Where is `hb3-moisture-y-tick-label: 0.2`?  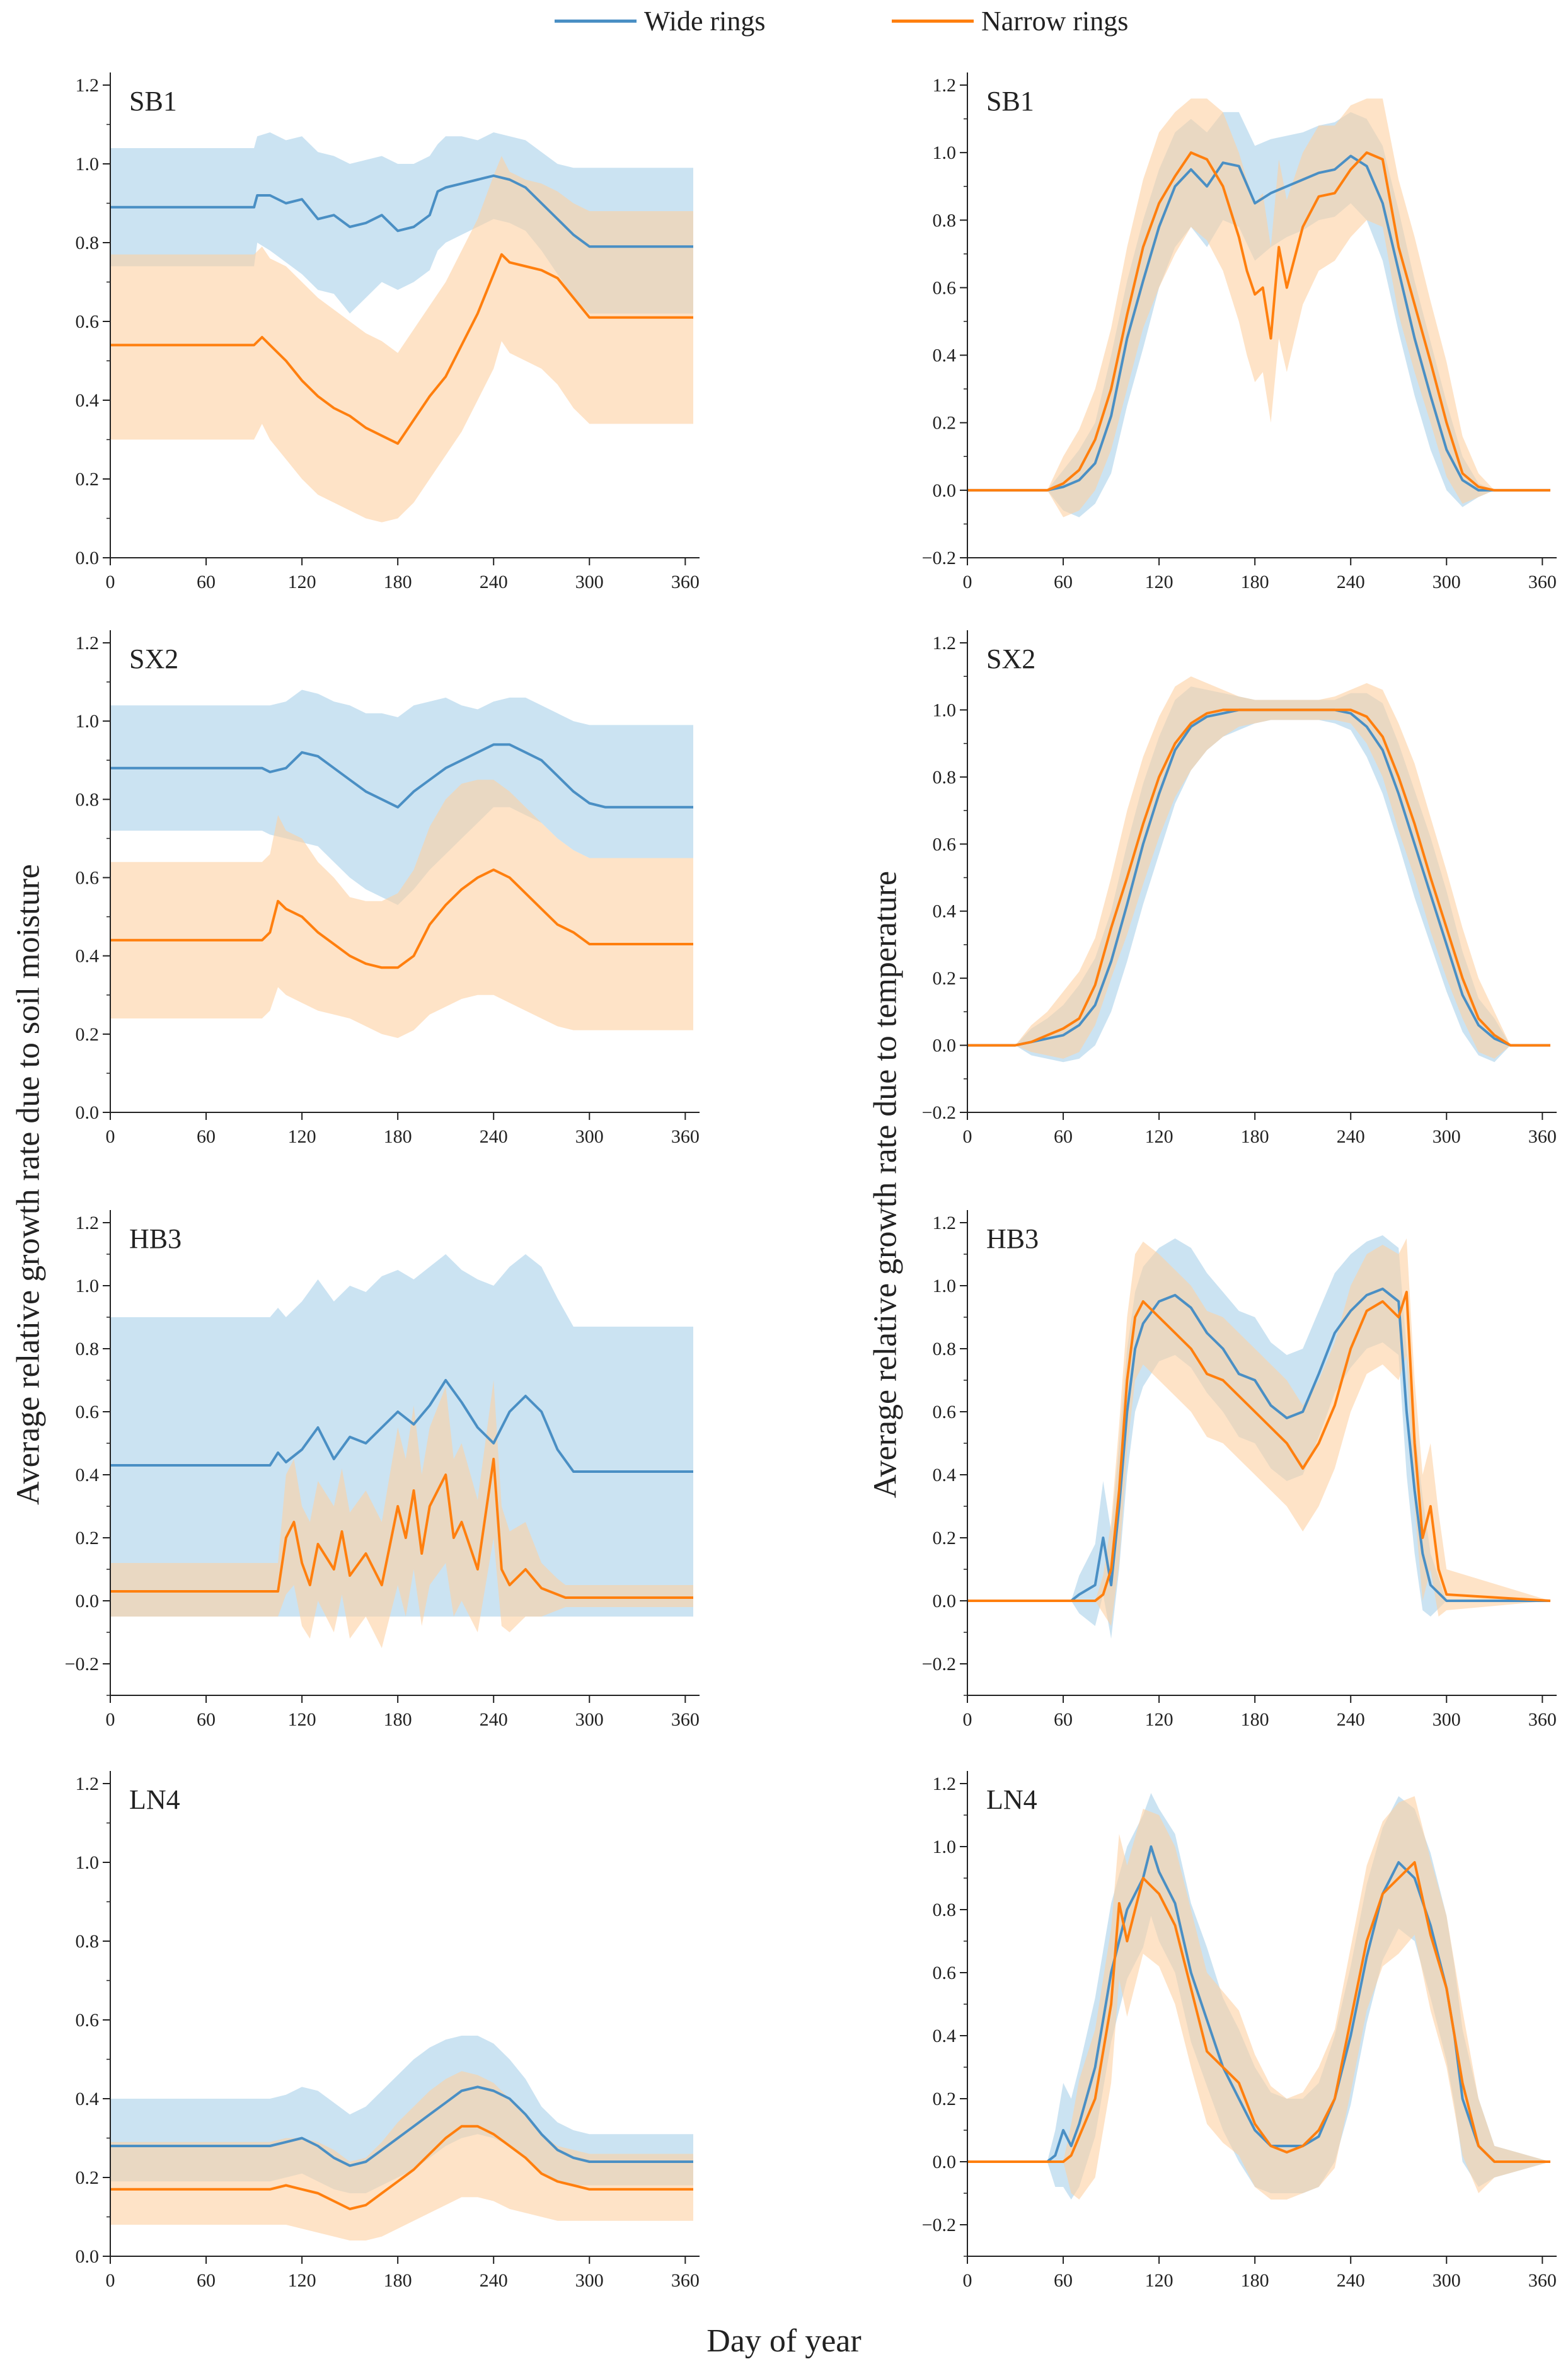
hb3-moisture-y-tick-label: 0.2 is located at coordinates (88, 1538).